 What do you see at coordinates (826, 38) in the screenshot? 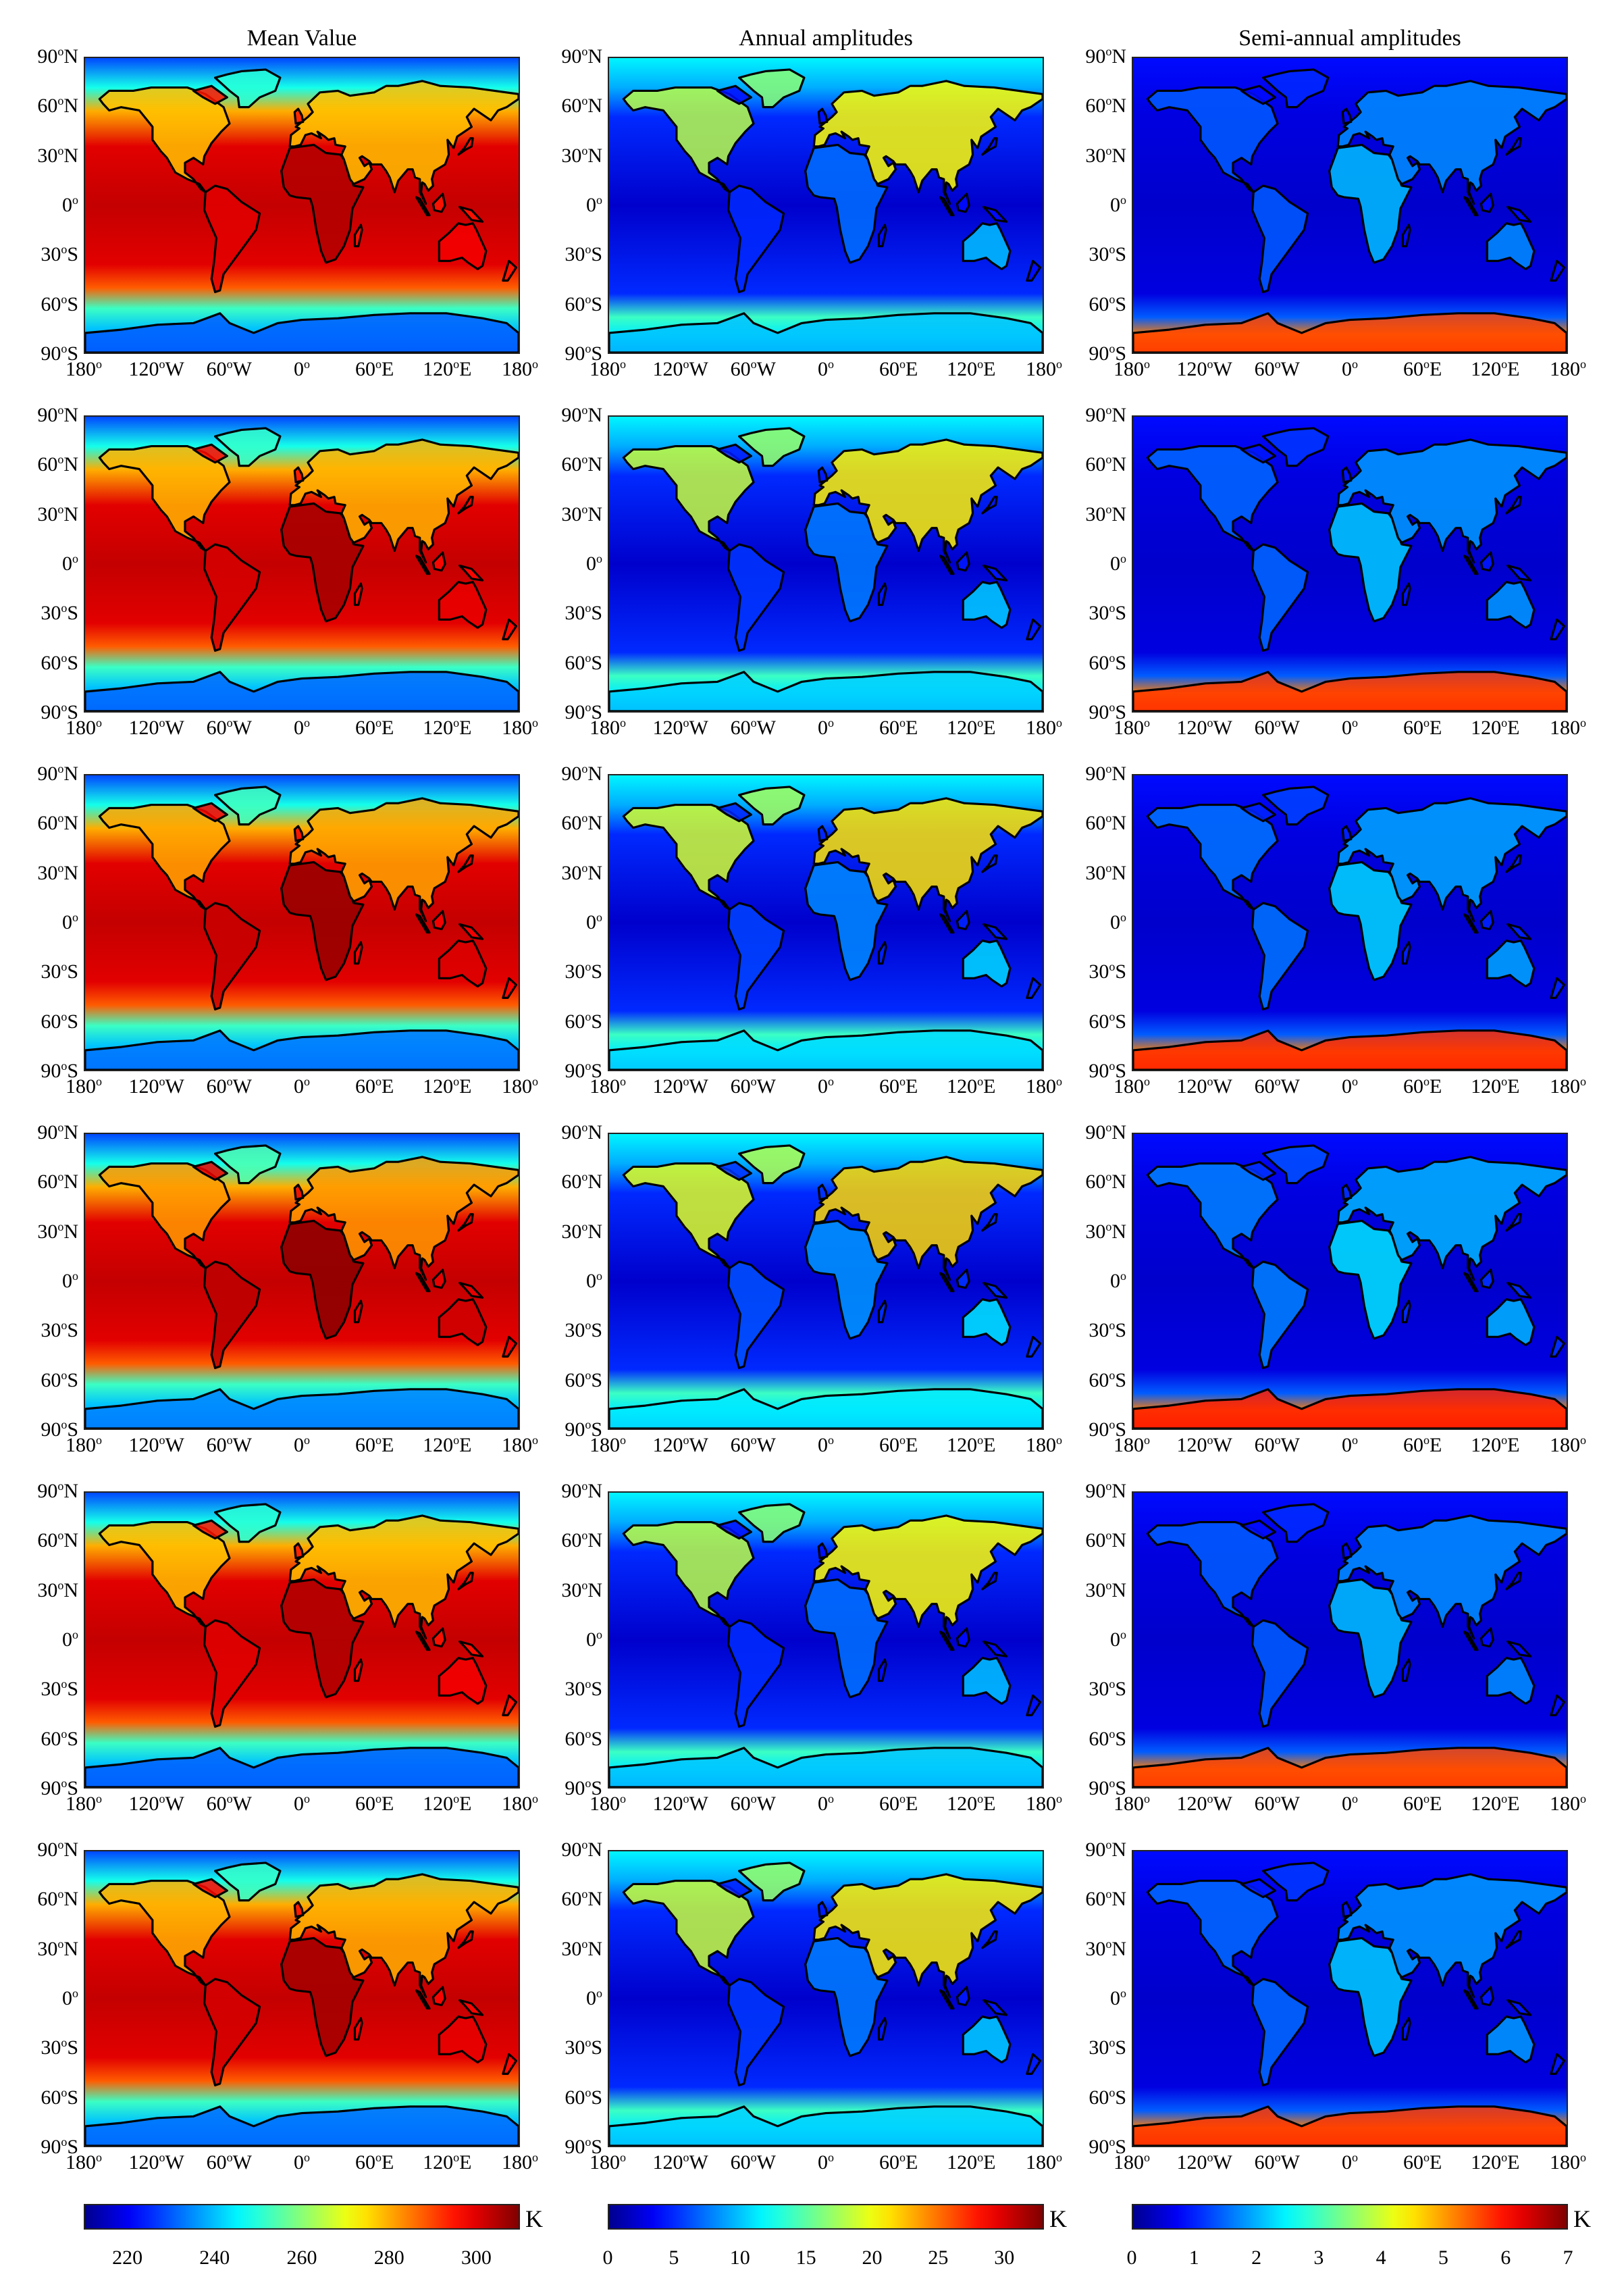
I see `column-title-1: Annual amplitudes` at bounding box center [826, 38].